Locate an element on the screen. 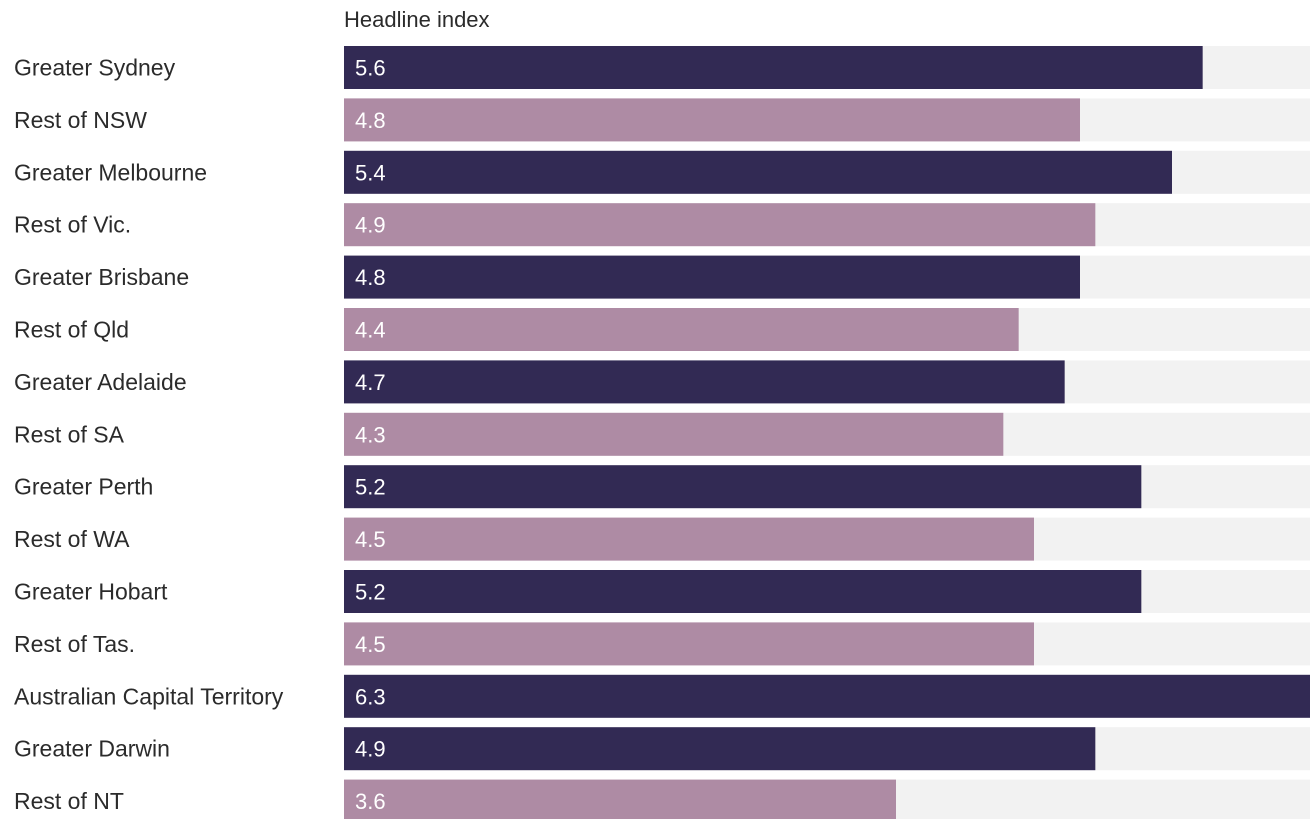 Image resolution: width=1314 pixels, height=819 pixels. category-label: Greater Melbourne is located at coordinates (110, 172).